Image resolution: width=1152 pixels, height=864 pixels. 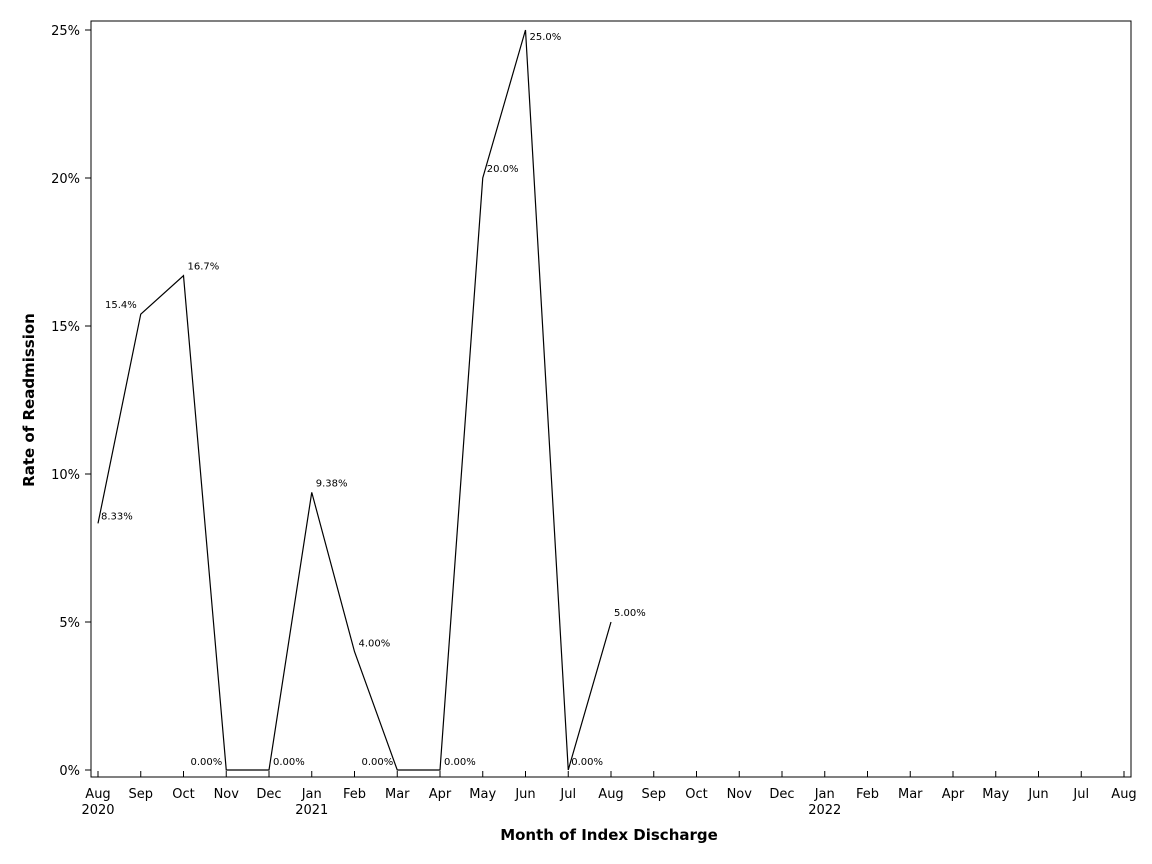 I want to click on y-tick-label: 0%, so click(x=69, y=771).